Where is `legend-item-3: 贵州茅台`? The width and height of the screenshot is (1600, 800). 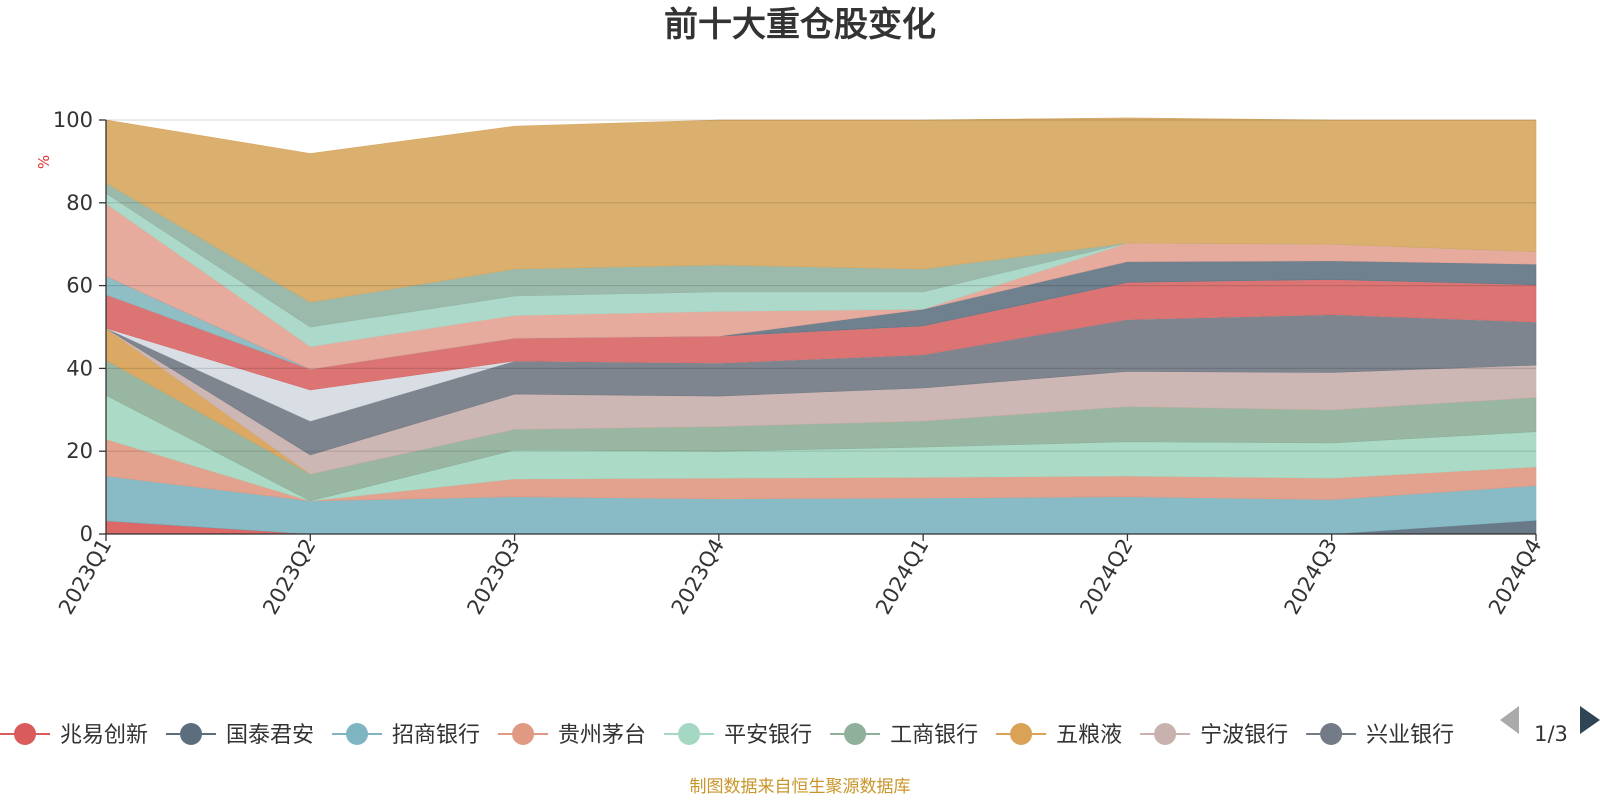 legend-item-3: 贵州茅台 is located at coordinates (572, 735).